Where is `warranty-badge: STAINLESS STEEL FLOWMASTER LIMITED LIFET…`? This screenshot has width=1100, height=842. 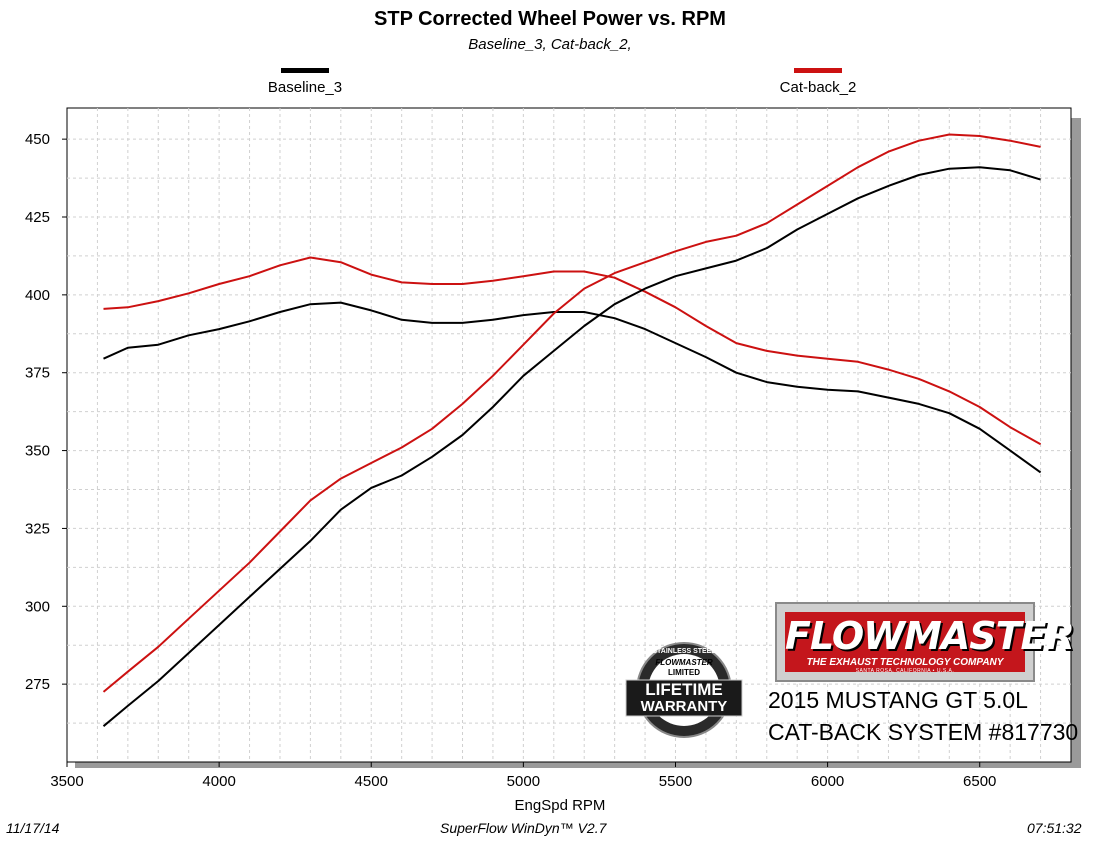 warranty-badge: STAINLESS STEEL FLOWMASTER LIMITED LIFET… is located at coordinates (684, 690).